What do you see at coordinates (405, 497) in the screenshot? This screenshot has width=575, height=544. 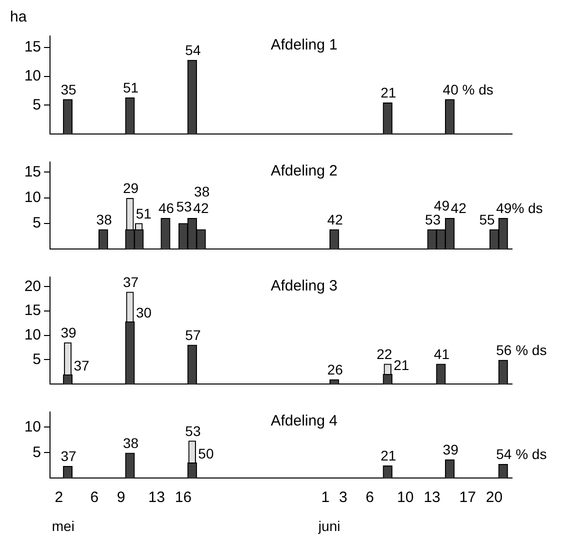 I see `x-tick-label: 10` at bounding box center [405, 497].